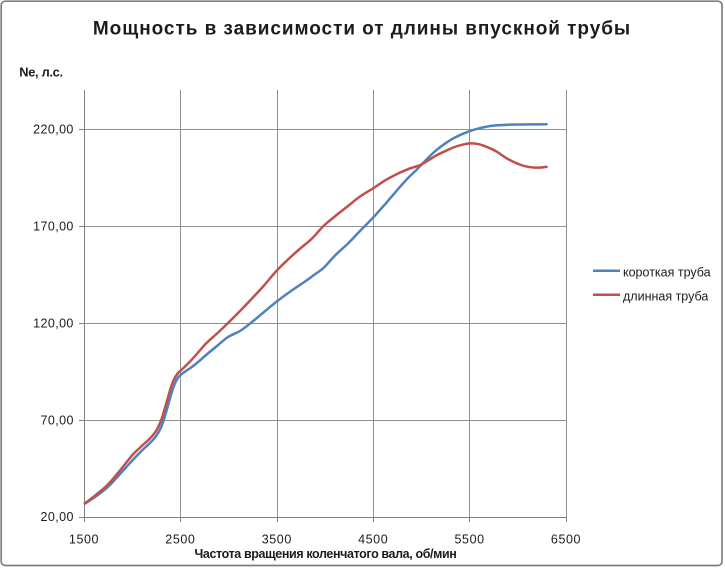 The height and width of the screenshot is (569, 725). What do you see at coordinates (84, 540) in the screenshot?
I see `svg-text: 1500` at bounding box center [84, 540].